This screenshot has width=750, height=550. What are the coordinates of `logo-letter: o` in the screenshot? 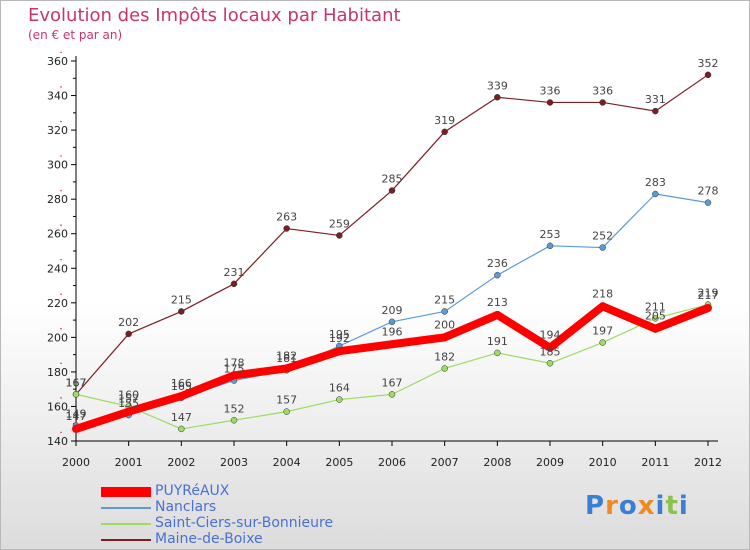 It's located at (628, 506).